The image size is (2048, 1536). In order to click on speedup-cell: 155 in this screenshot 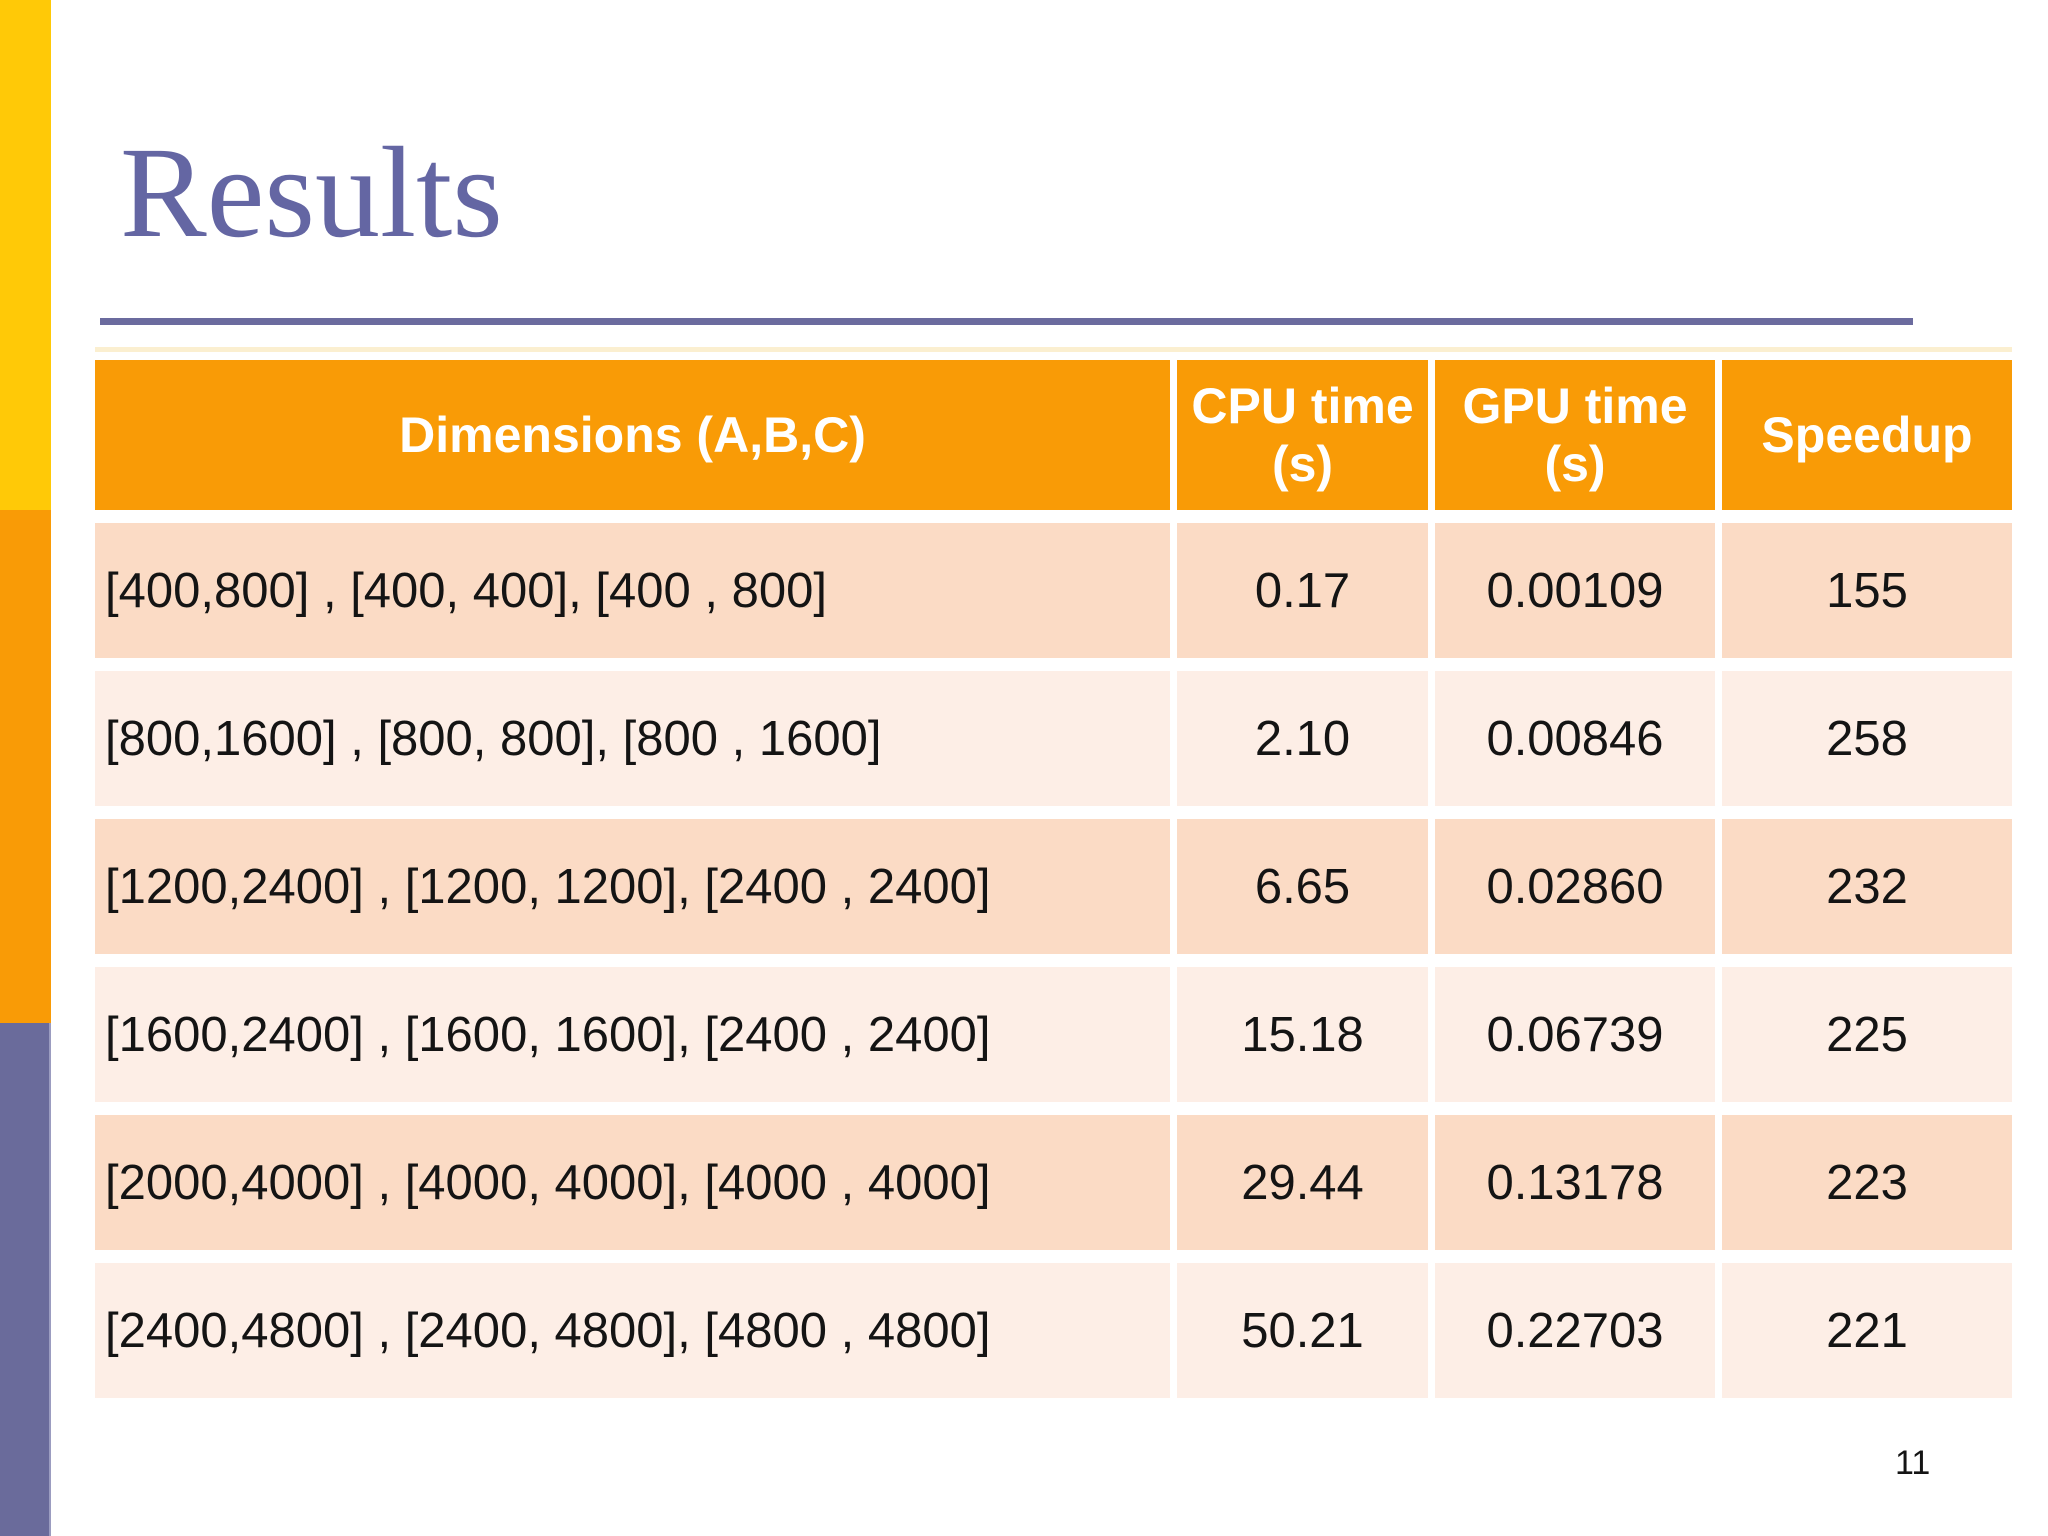, I will do `click(1867, 590)`.